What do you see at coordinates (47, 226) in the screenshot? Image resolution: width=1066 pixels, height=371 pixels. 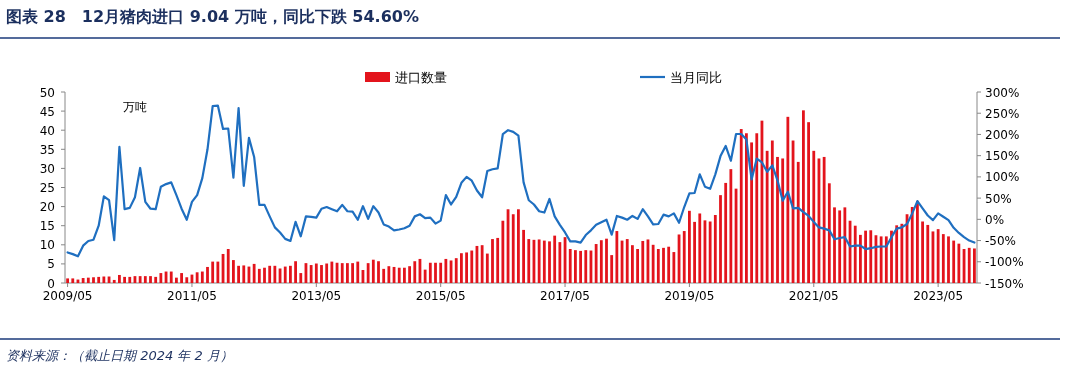 I see `y-tick-label: 15` at bounding box center [47, 226].